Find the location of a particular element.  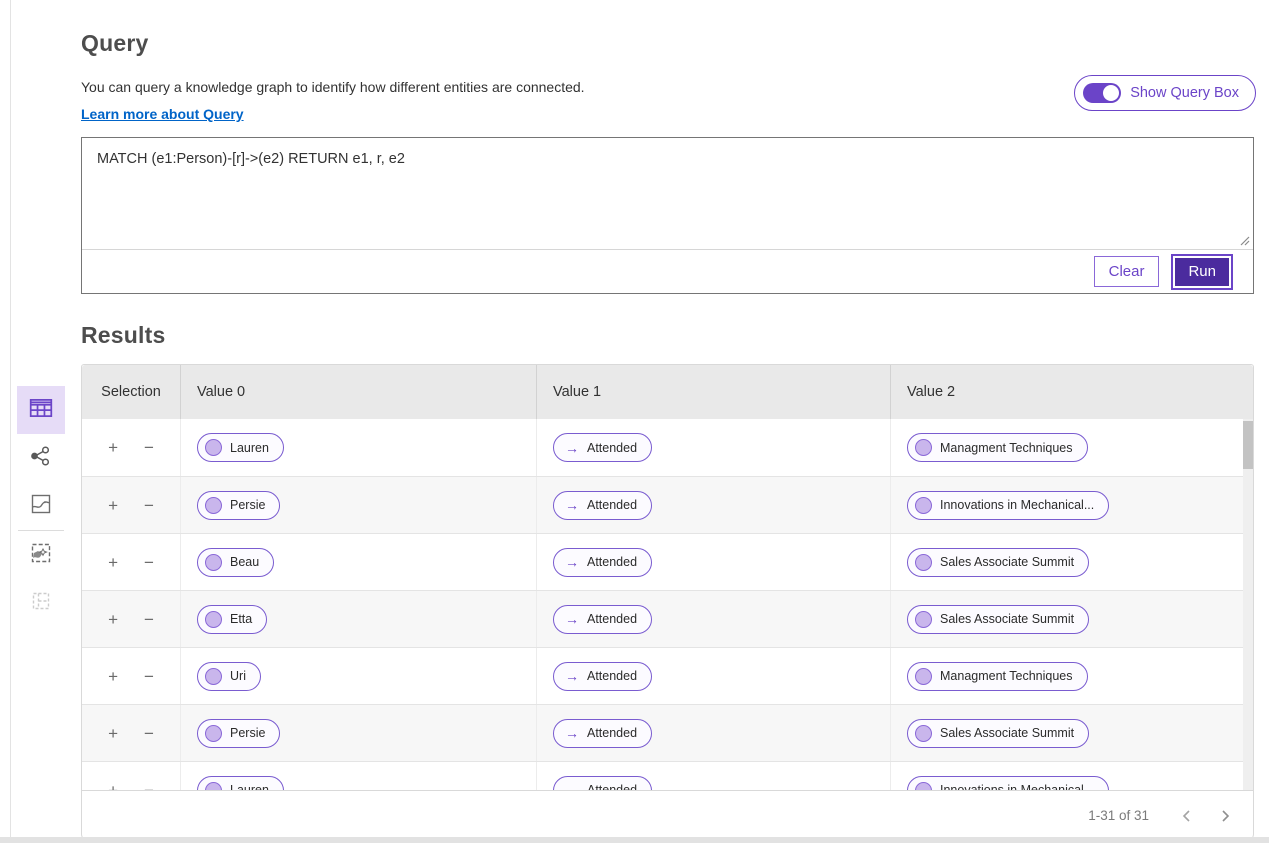

bottom-edge is located at coordinates (634, 840).